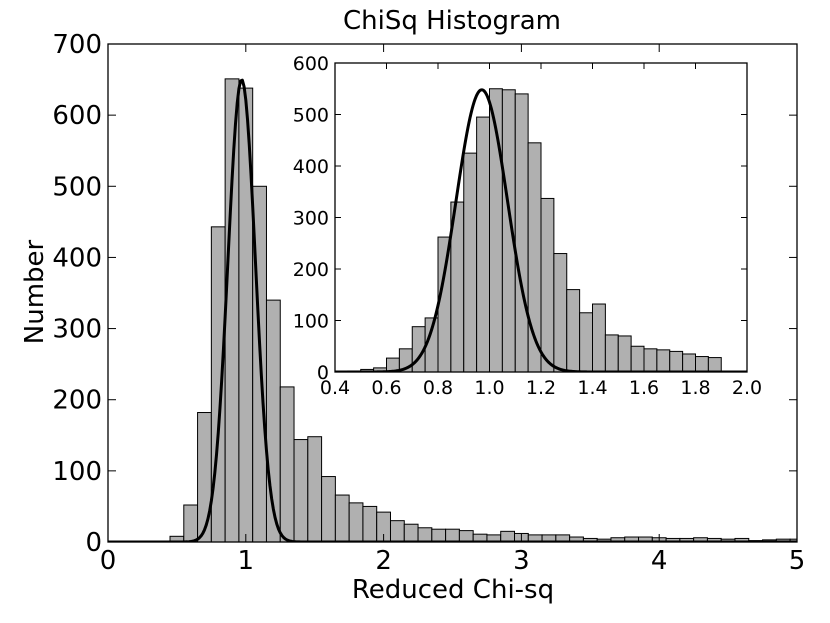 The width and height of the screenshot is (830, 623). What do you see at coordinates (311, 167) in the screenshot?
I see `inset-y-tick-label: 400` at bounding box center [311, 167].